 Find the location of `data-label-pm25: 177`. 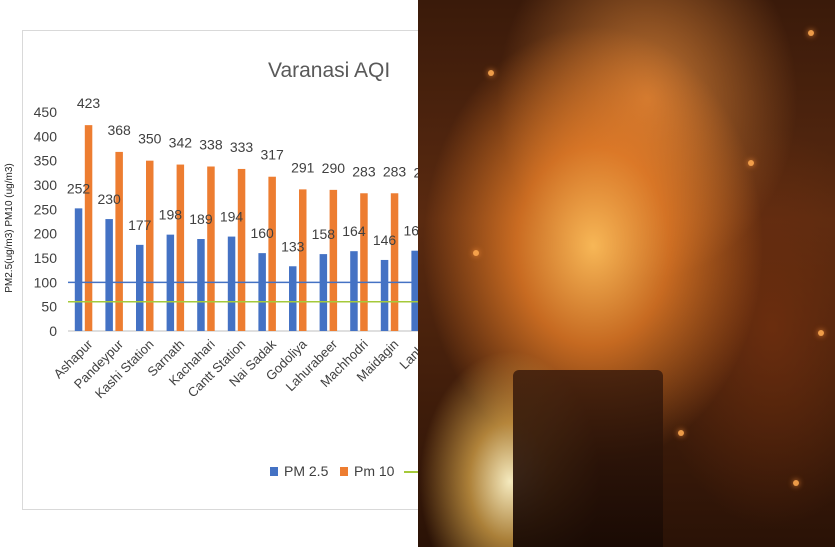

data-label-pm25: 177 is located at coordinates (140, 225).